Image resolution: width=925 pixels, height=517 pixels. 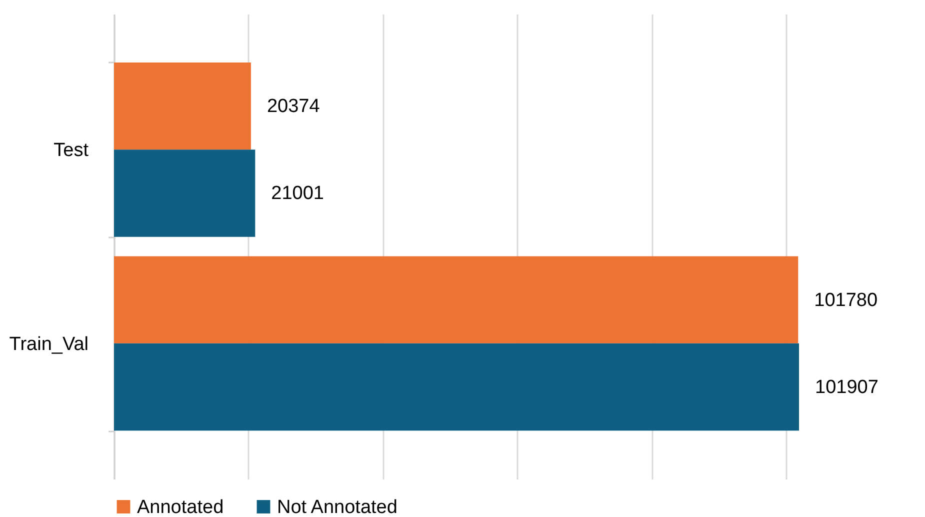 I want to click on data-label: 20374, so click(x=293, y=107).